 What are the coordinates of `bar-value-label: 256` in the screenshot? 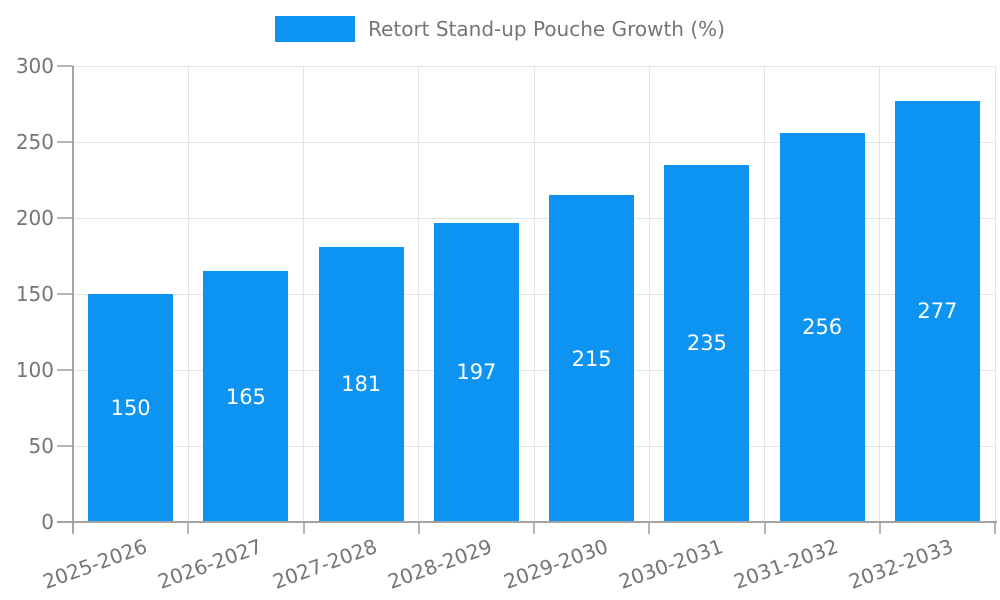 It's located at (822, 327).